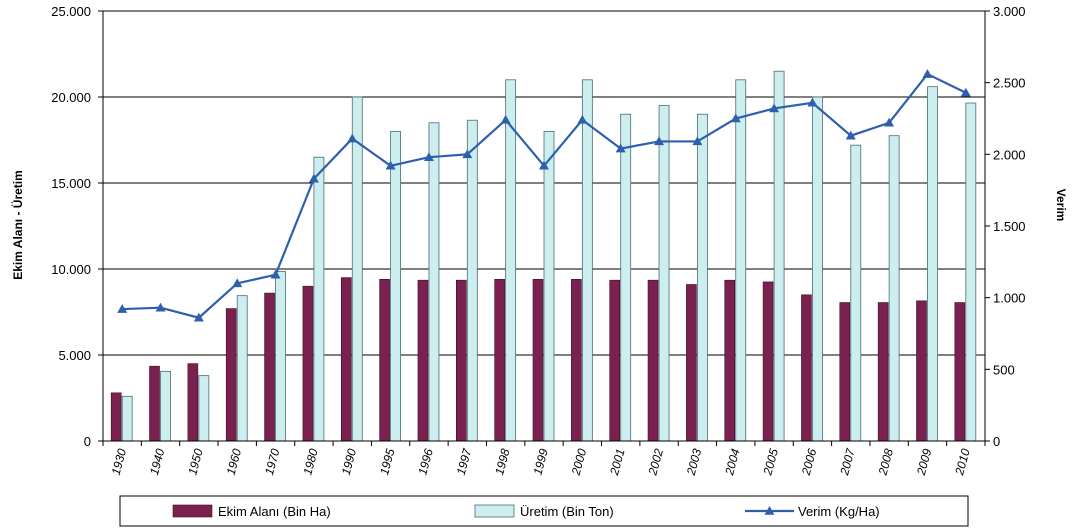  I want to click on x-category-label: 1930, so click(119, 462).